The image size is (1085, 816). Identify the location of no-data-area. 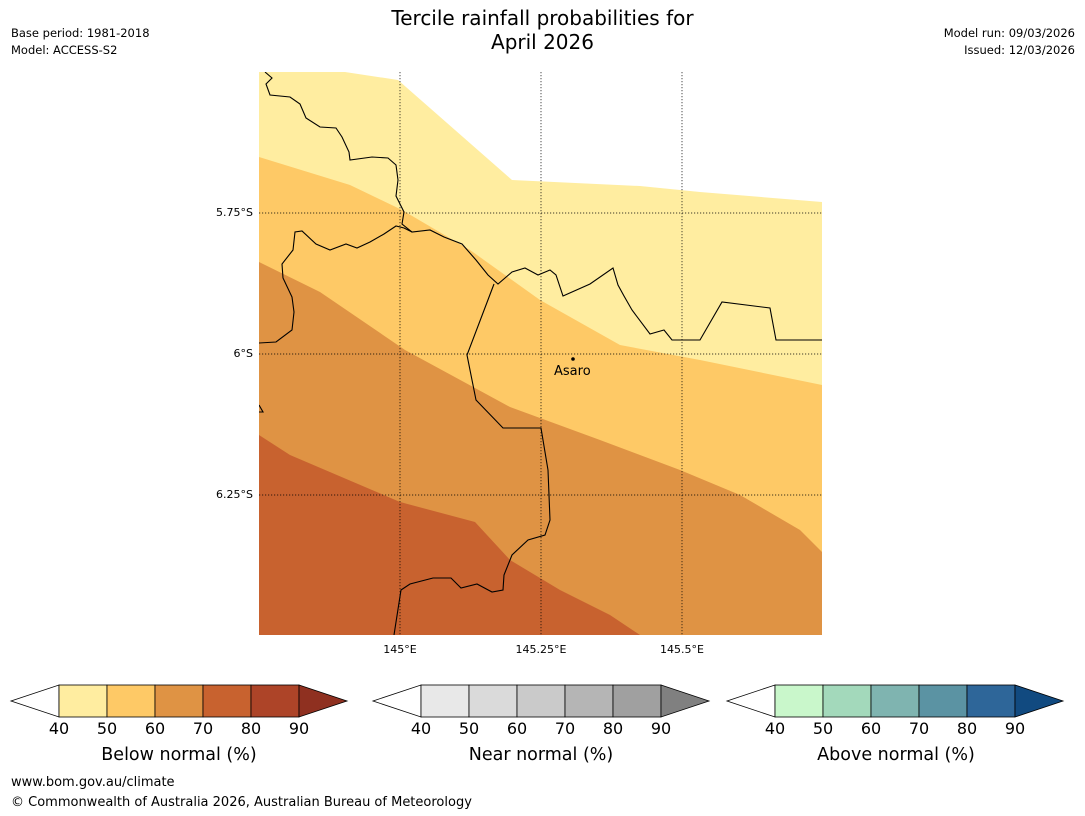
(540, 137).